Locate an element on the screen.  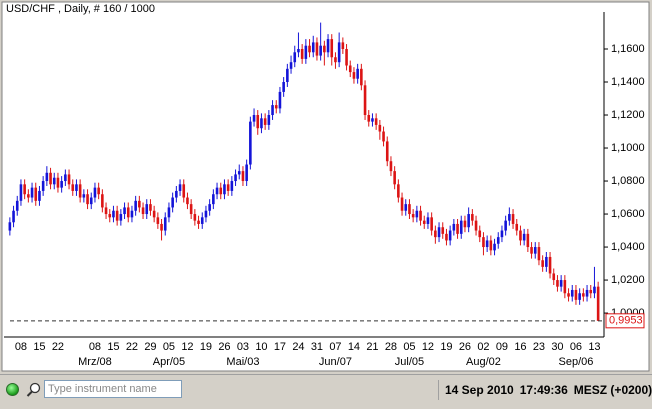
x-tick-label: 09 is located at coordinates (502, 347).